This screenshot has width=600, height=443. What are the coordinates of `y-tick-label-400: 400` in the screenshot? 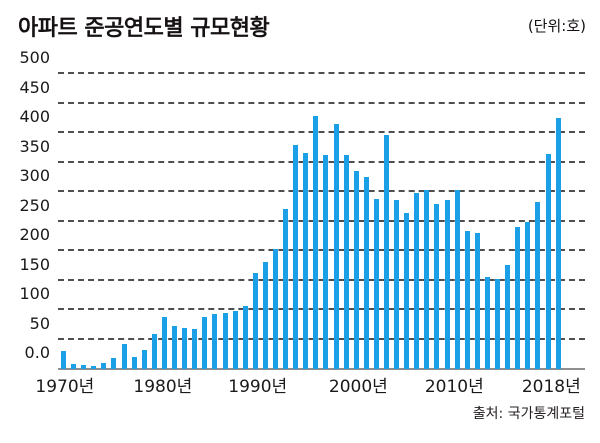 It's located at (34, 116).